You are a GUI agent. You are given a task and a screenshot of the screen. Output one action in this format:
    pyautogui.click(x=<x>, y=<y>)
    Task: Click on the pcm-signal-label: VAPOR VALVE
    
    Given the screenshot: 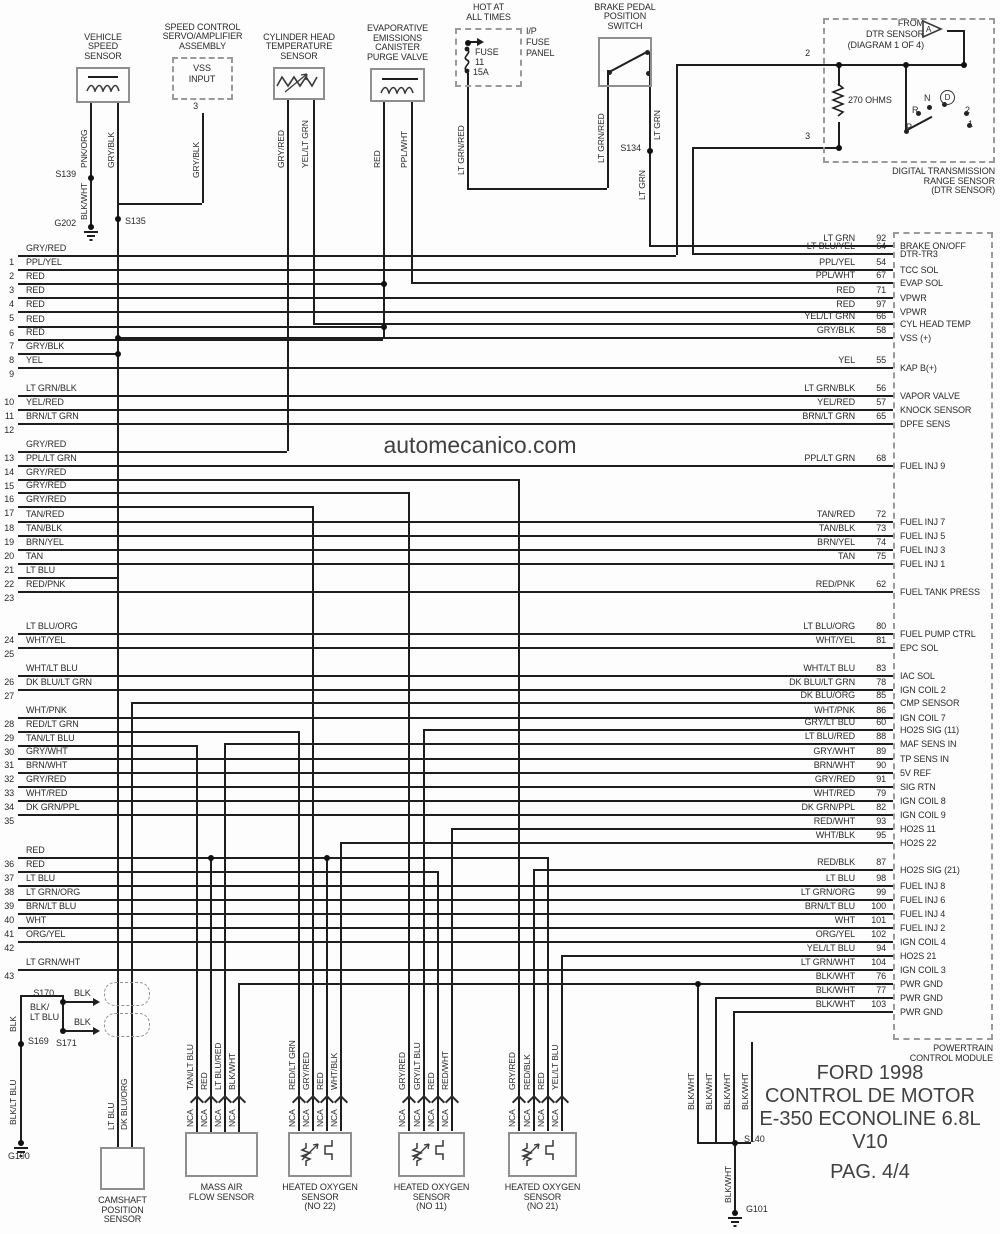 What is the action you would take?
    pyautogui.click(x=930, y=396)
    